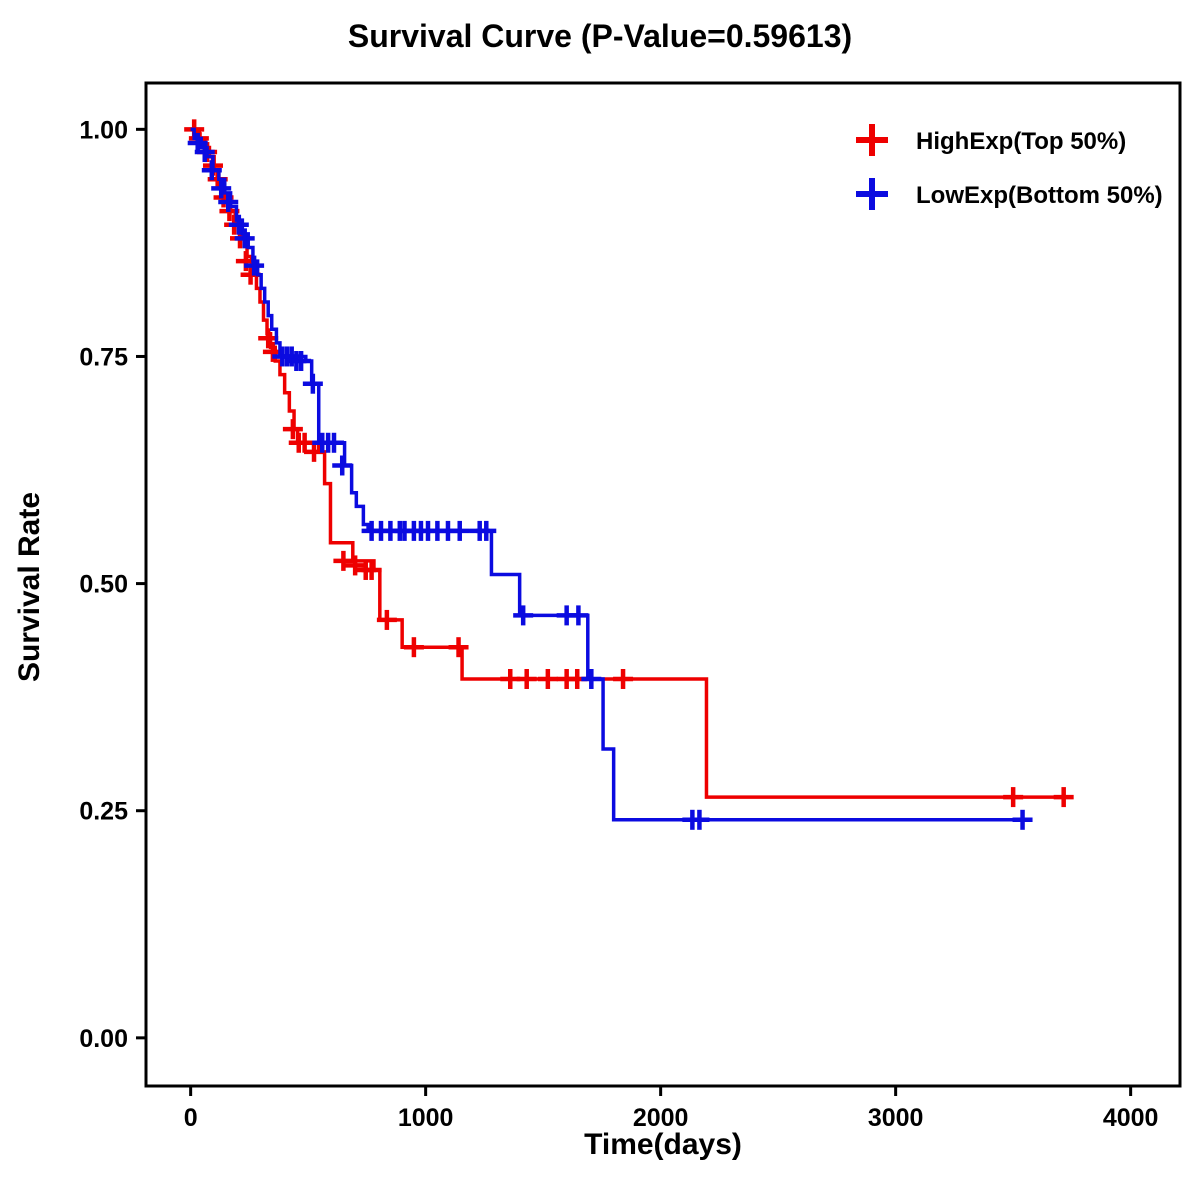  What do you see at coordinates (663, 1144) in the screenshot?
I see `x-axis-label: Time(days)` at bounding box center [663, 1144].